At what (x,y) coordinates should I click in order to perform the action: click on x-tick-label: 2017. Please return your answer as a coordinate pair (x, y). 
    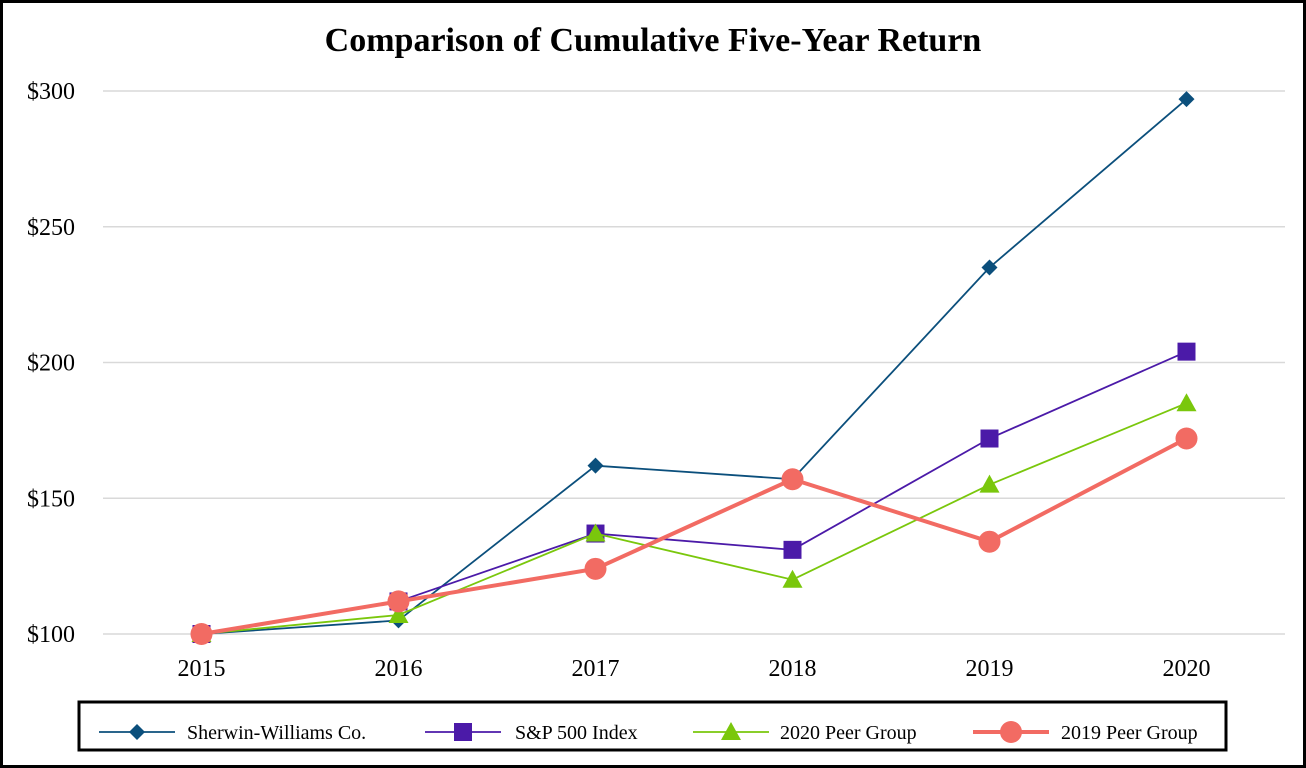
    Looking at the image, I should click on (596, 669).